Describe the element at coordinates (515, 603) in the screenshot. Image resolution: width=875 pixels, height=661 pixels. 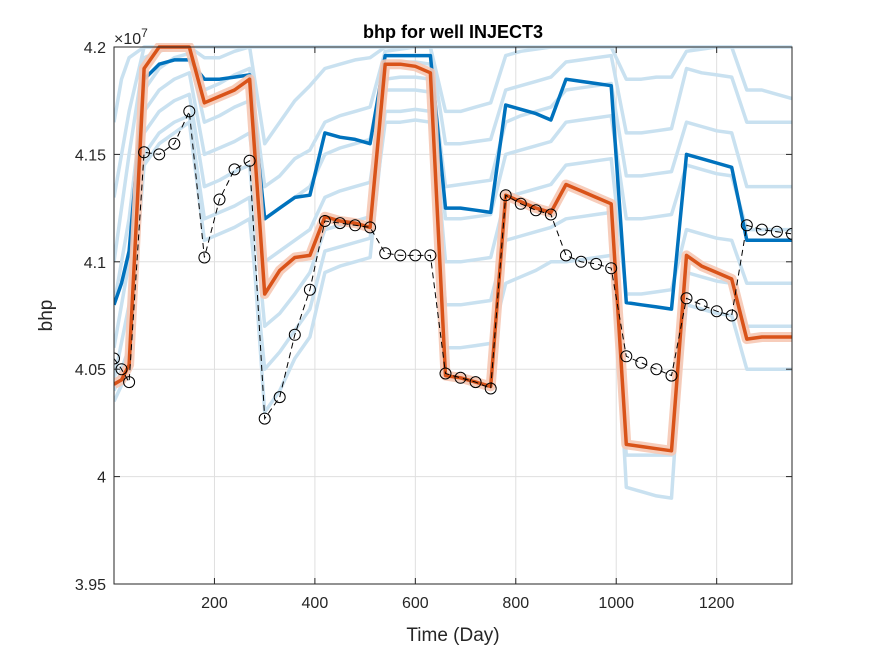
I see `x-tick-label: 800` at that location.